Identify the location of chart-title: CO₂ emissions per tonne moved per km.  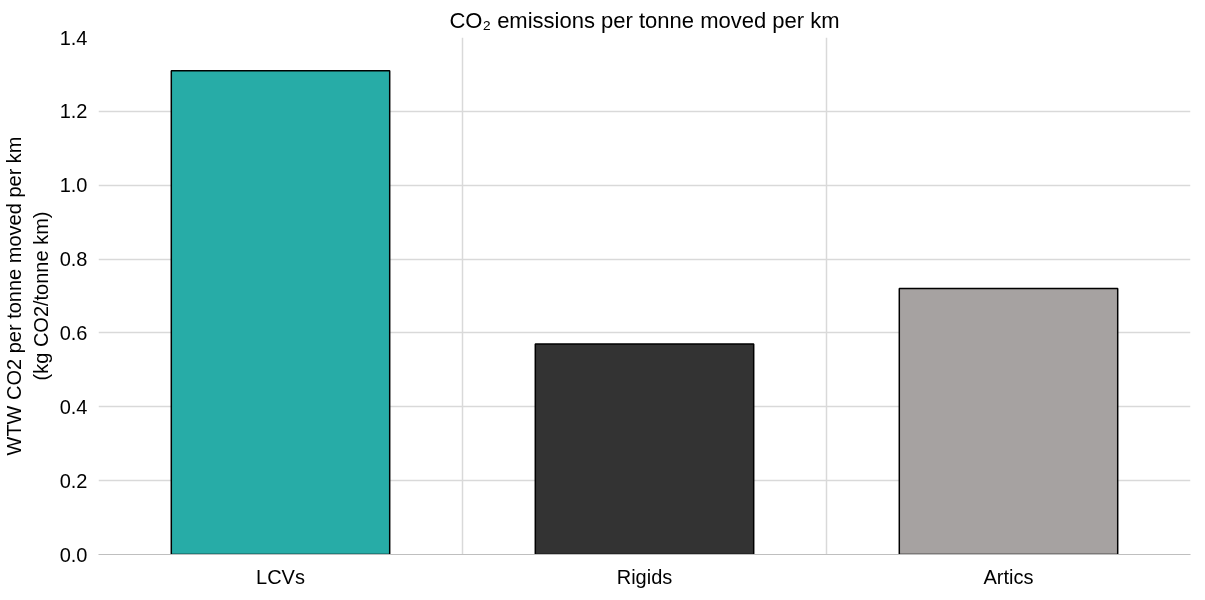
(644, 20).